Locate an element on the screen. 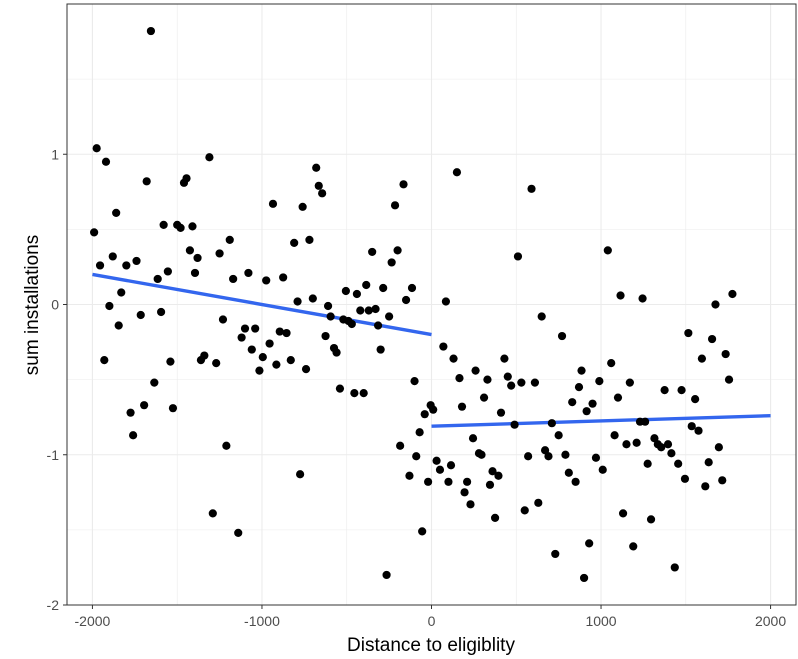 This screenshot has height=659, width=798. x-axis-ticks: -2000 -1000 0 1000 2000 is located at coordinates (430, 617).